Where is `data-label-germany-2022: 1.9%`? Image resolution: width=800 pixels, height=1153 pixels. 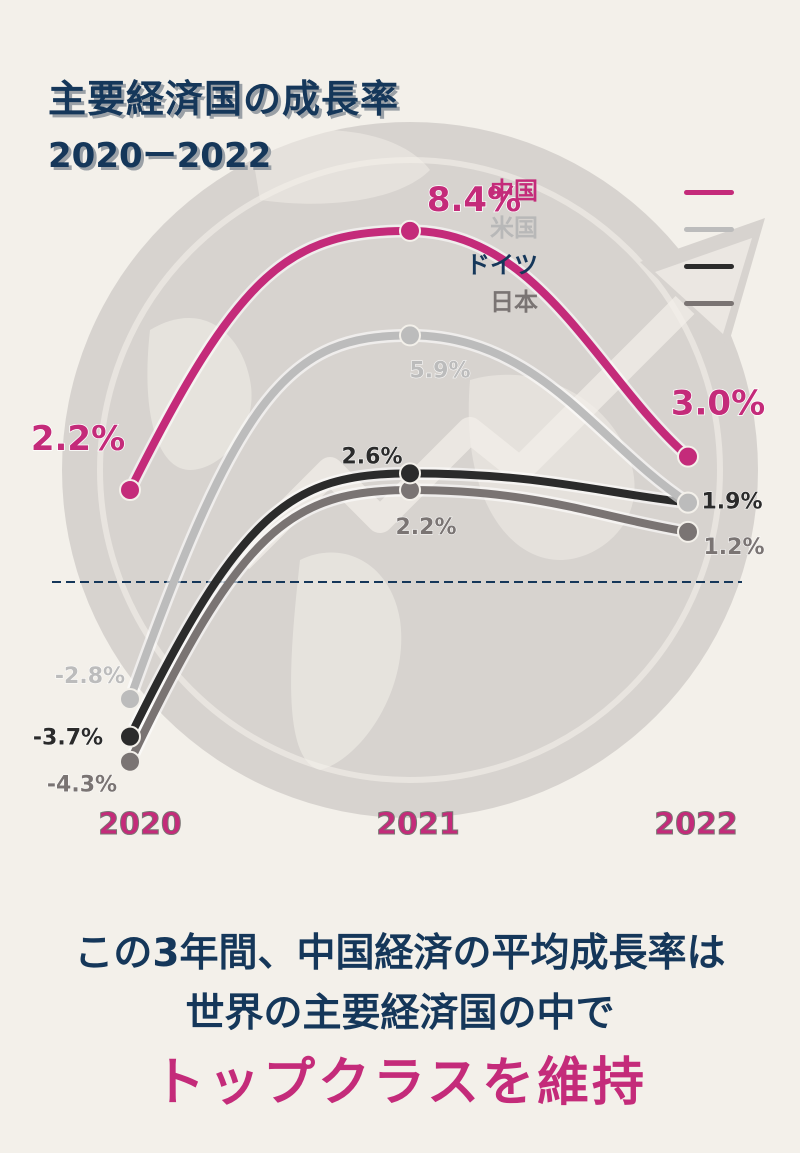
data-label-germany-2022: 1.9% is located at coordinates (731, 502).